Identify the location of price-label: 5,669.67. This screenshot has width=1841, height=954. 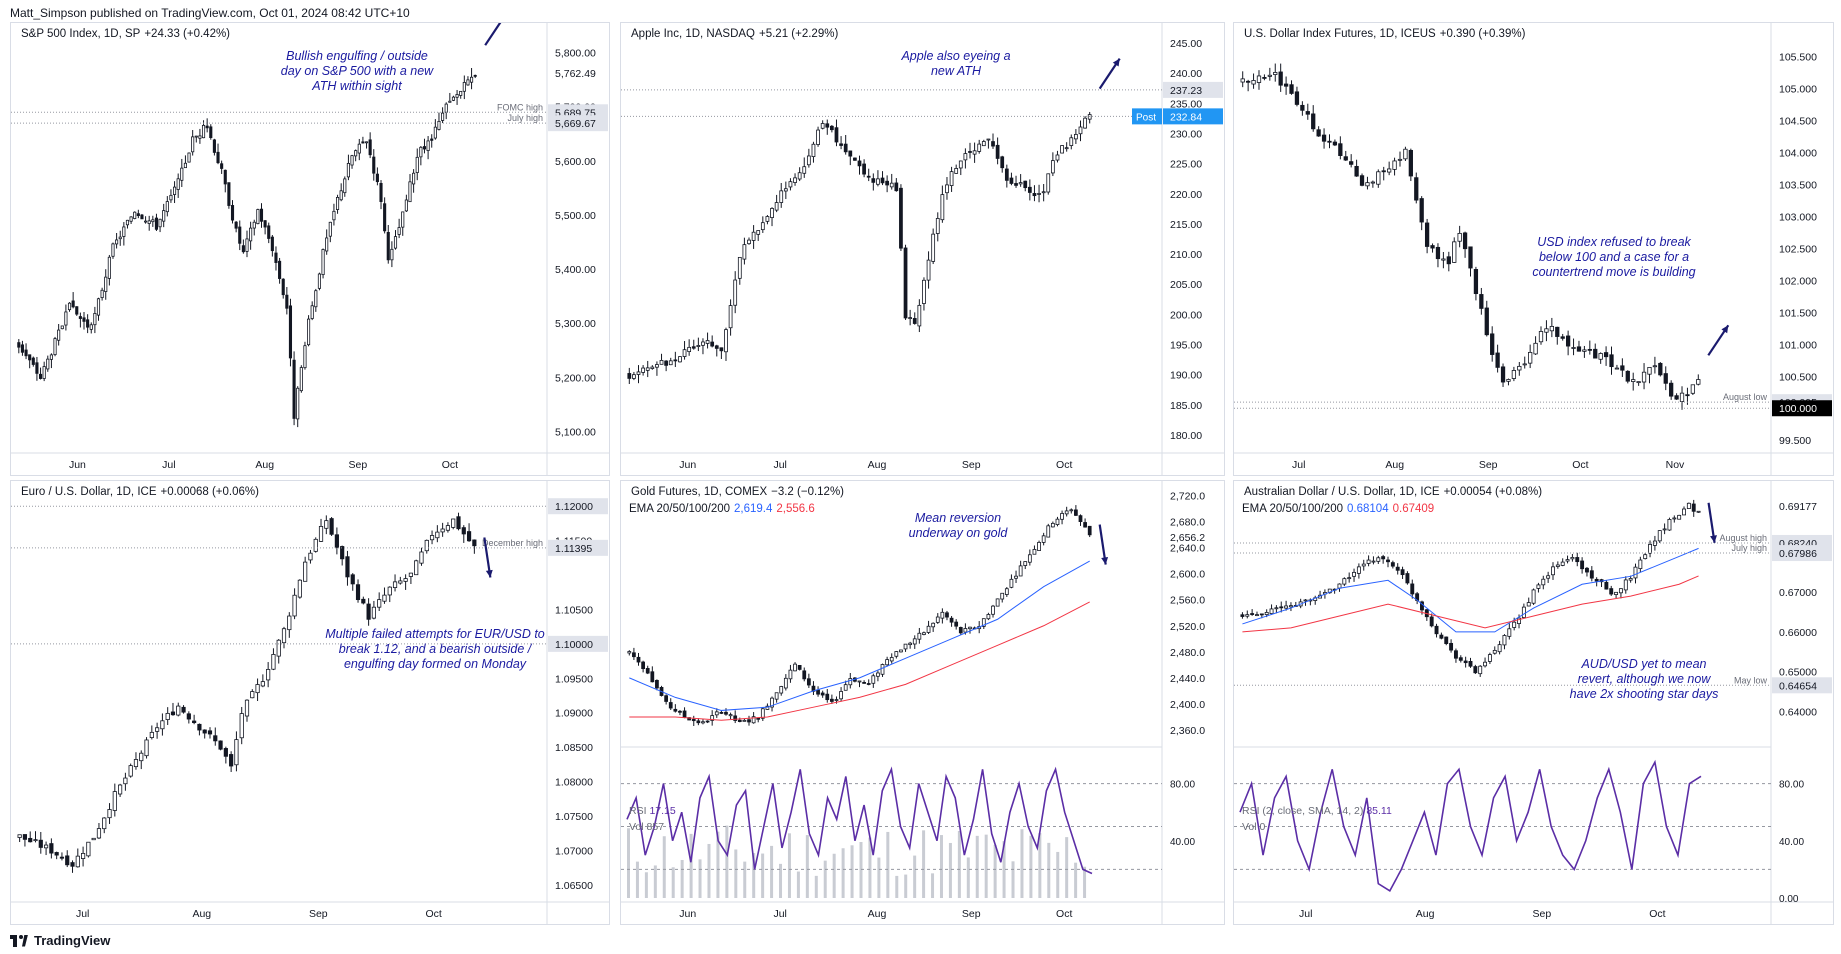
(575, 124).